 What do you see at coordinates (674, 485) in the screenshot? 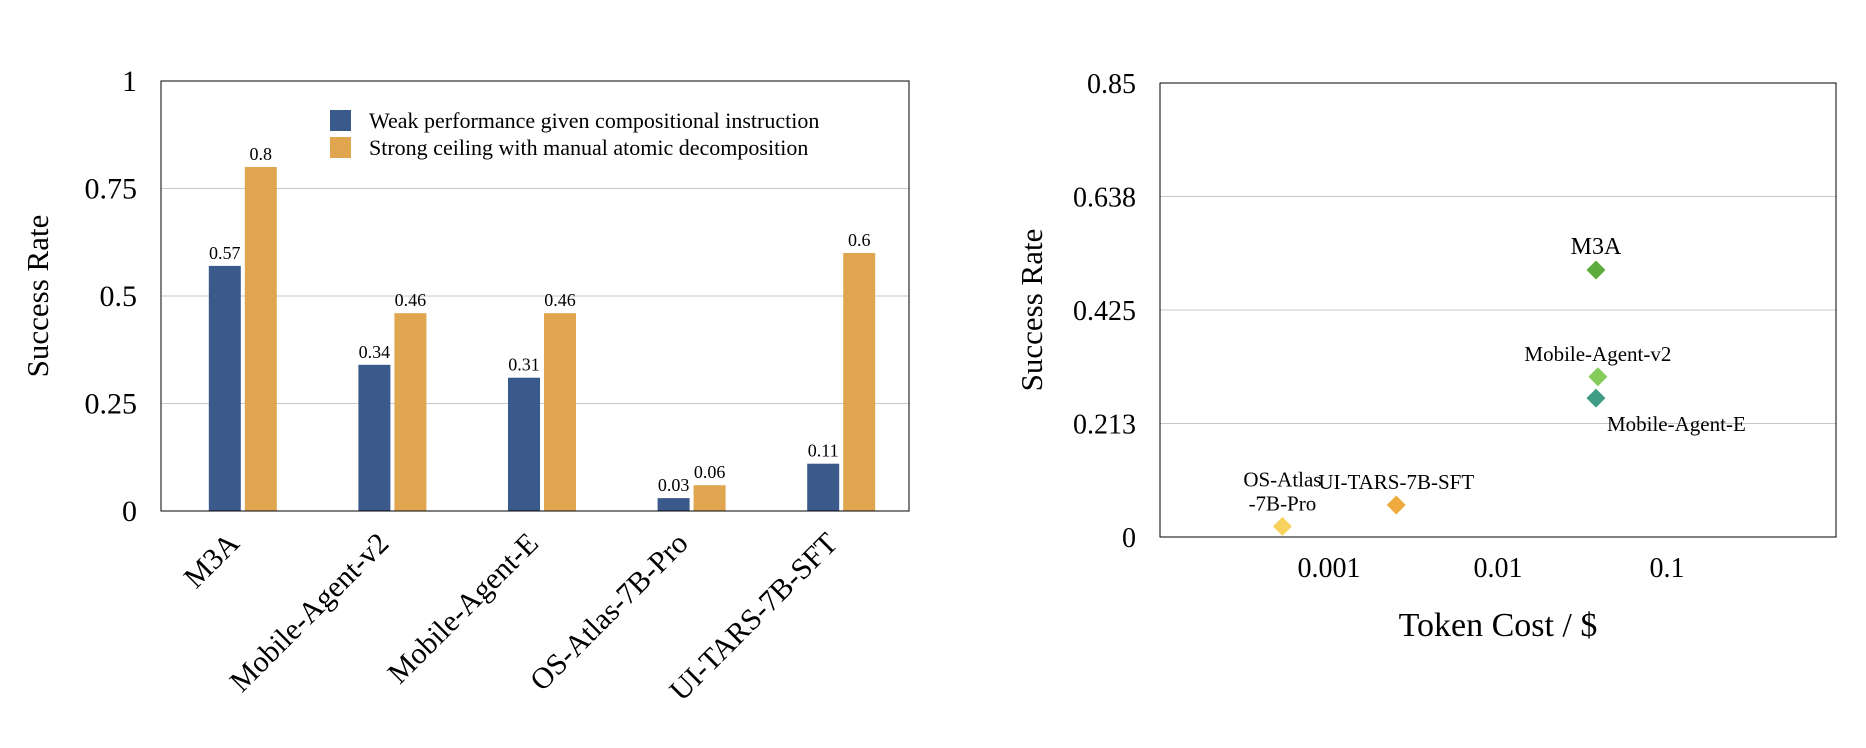
I see `bar-data-label: 0.03` at bounding box center [674, 485].